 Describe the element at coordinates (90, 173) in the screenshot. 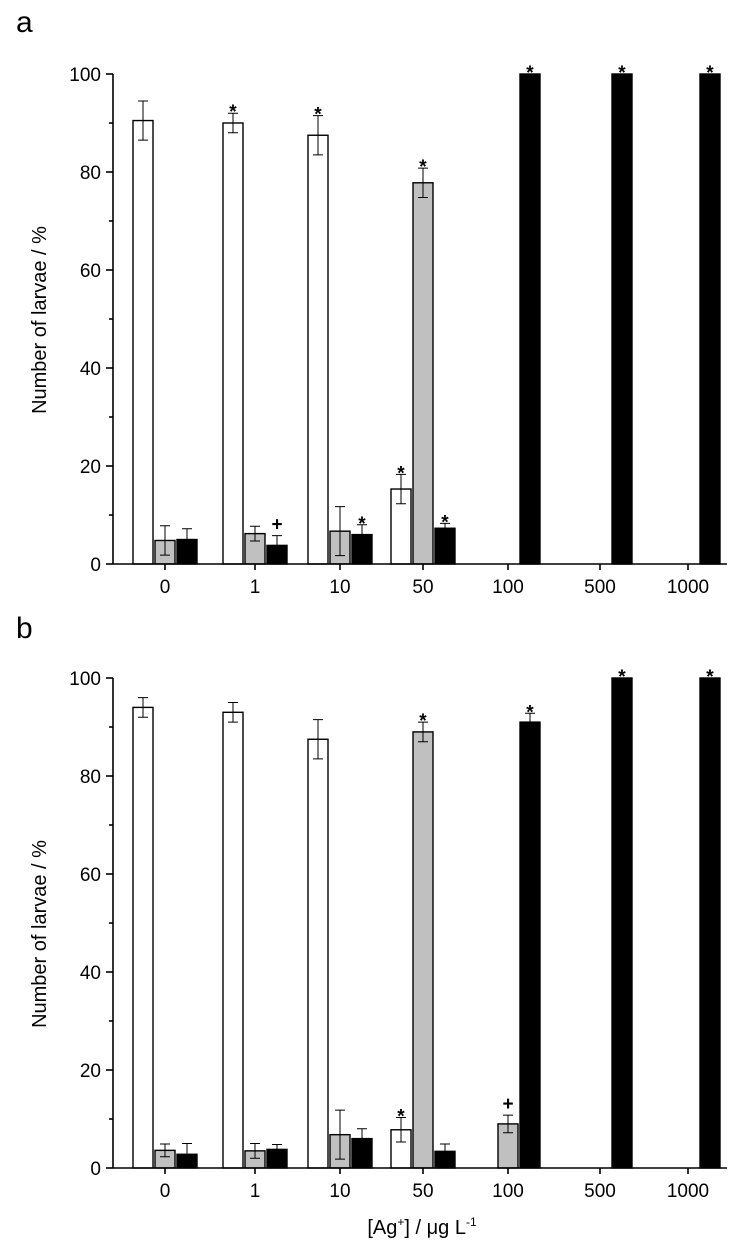

I see `panel-a-y-tick-label-80: 80` at that location.